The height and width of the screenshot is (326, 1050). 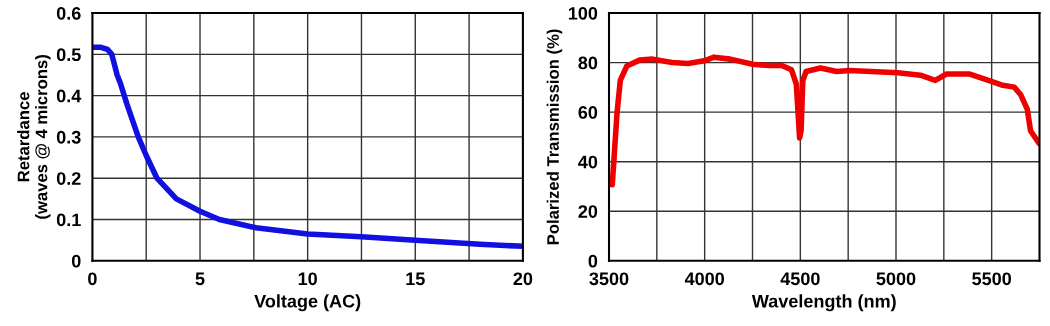 What do you see at coordinates (92, 279) in the screenshot?
I see `x-tick-label: 0` at bounding box center [92, 279].